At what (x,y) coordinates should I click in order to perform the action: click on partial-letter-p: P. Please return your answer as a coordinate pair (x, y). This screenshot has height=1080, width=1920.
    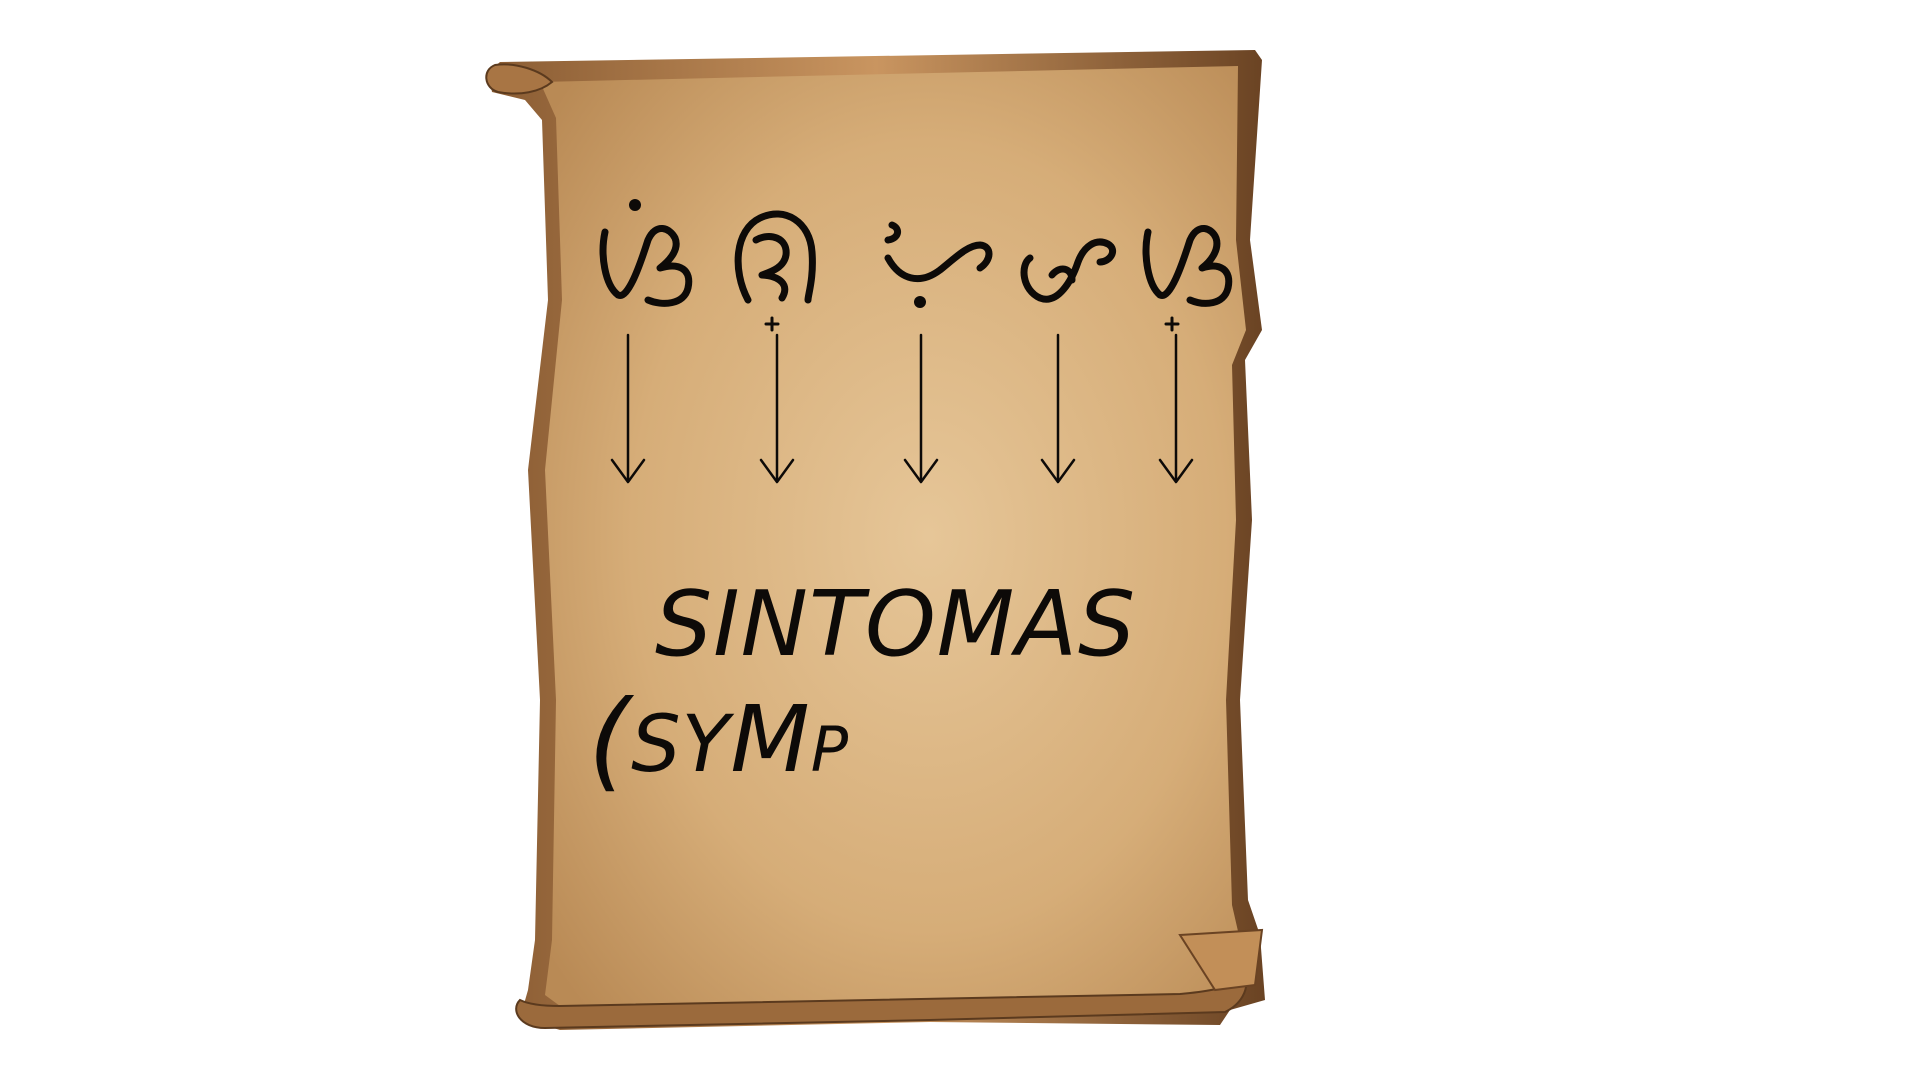
    Looking at the image, I should click on (830, 749).